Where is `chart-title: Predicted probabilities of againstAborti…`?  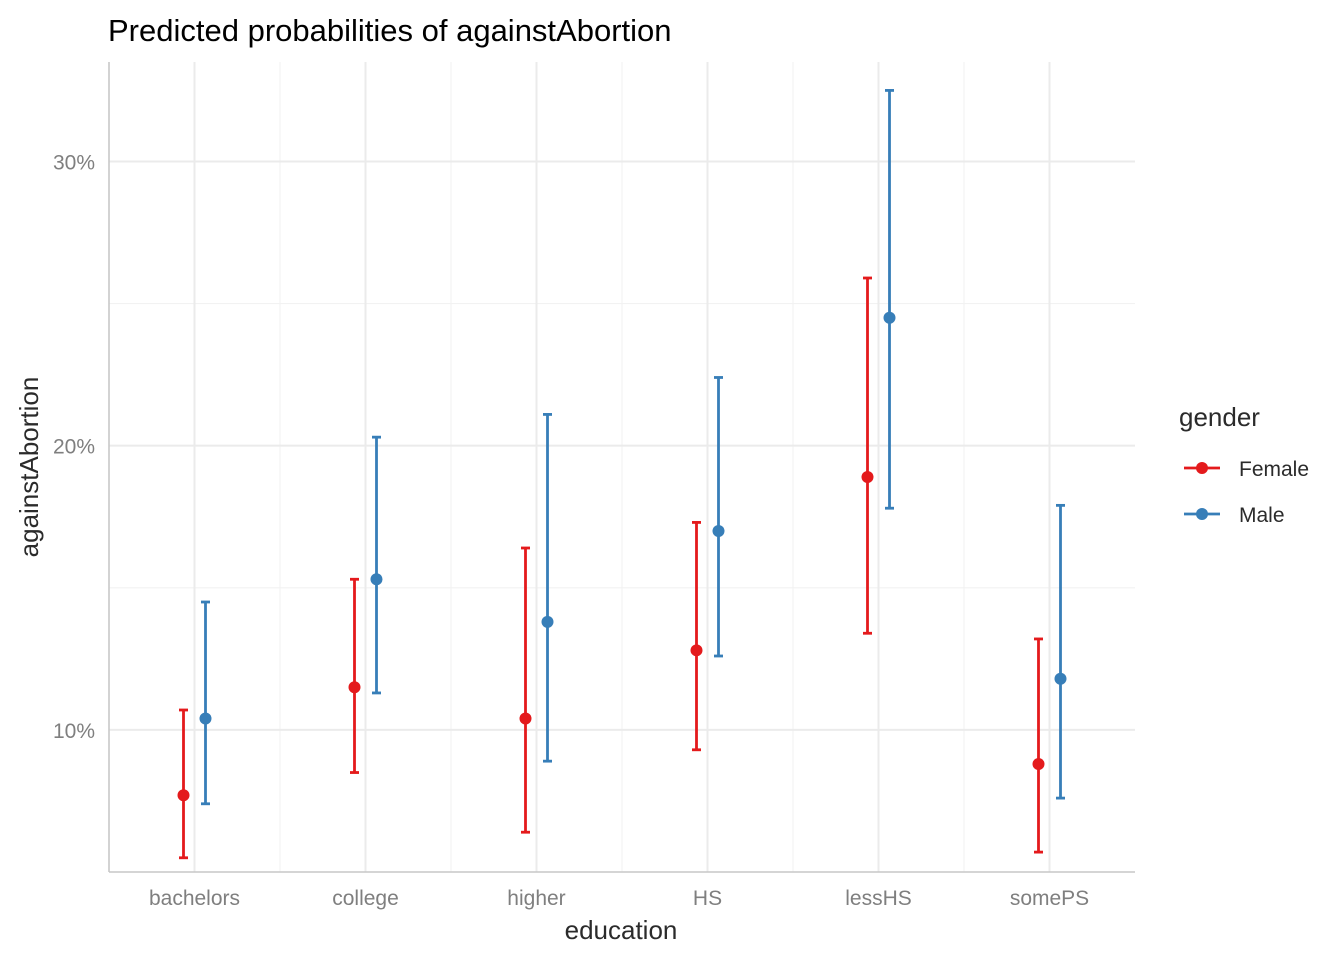 chart-title: Predicted probabilities of againstAborti… is located at coordinates (390, 30).